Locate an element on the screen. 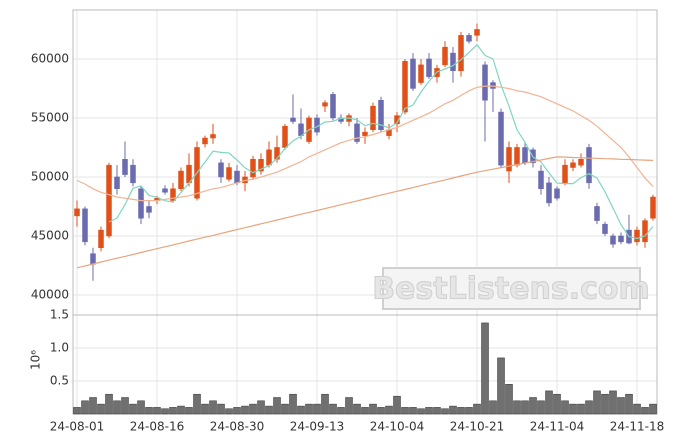 The image size is (675, 448). y-tick-label: 50000 is located at coordinates (50, 176).